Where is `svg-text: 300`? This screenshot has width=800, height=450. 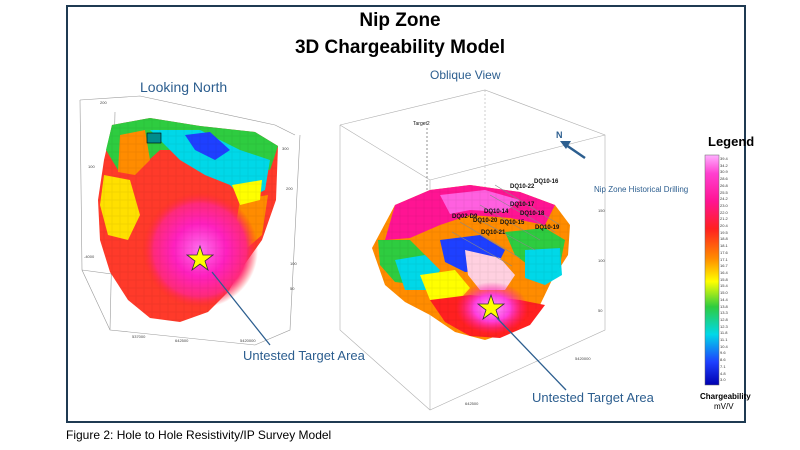 svg-text: 300 is located at coordinates (285, 148).